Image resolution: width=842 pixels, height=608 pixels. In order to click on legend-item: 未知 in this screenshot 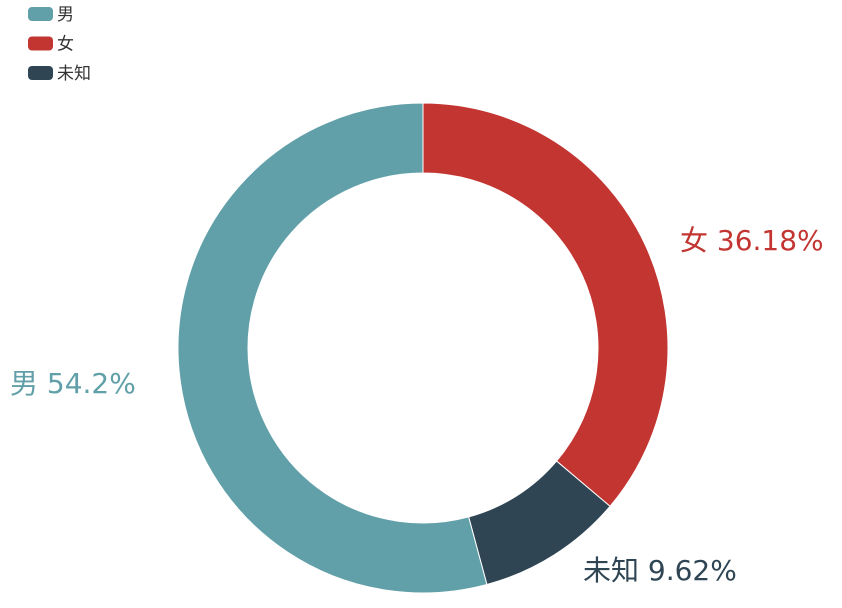, I will do `click(74, 74)`.